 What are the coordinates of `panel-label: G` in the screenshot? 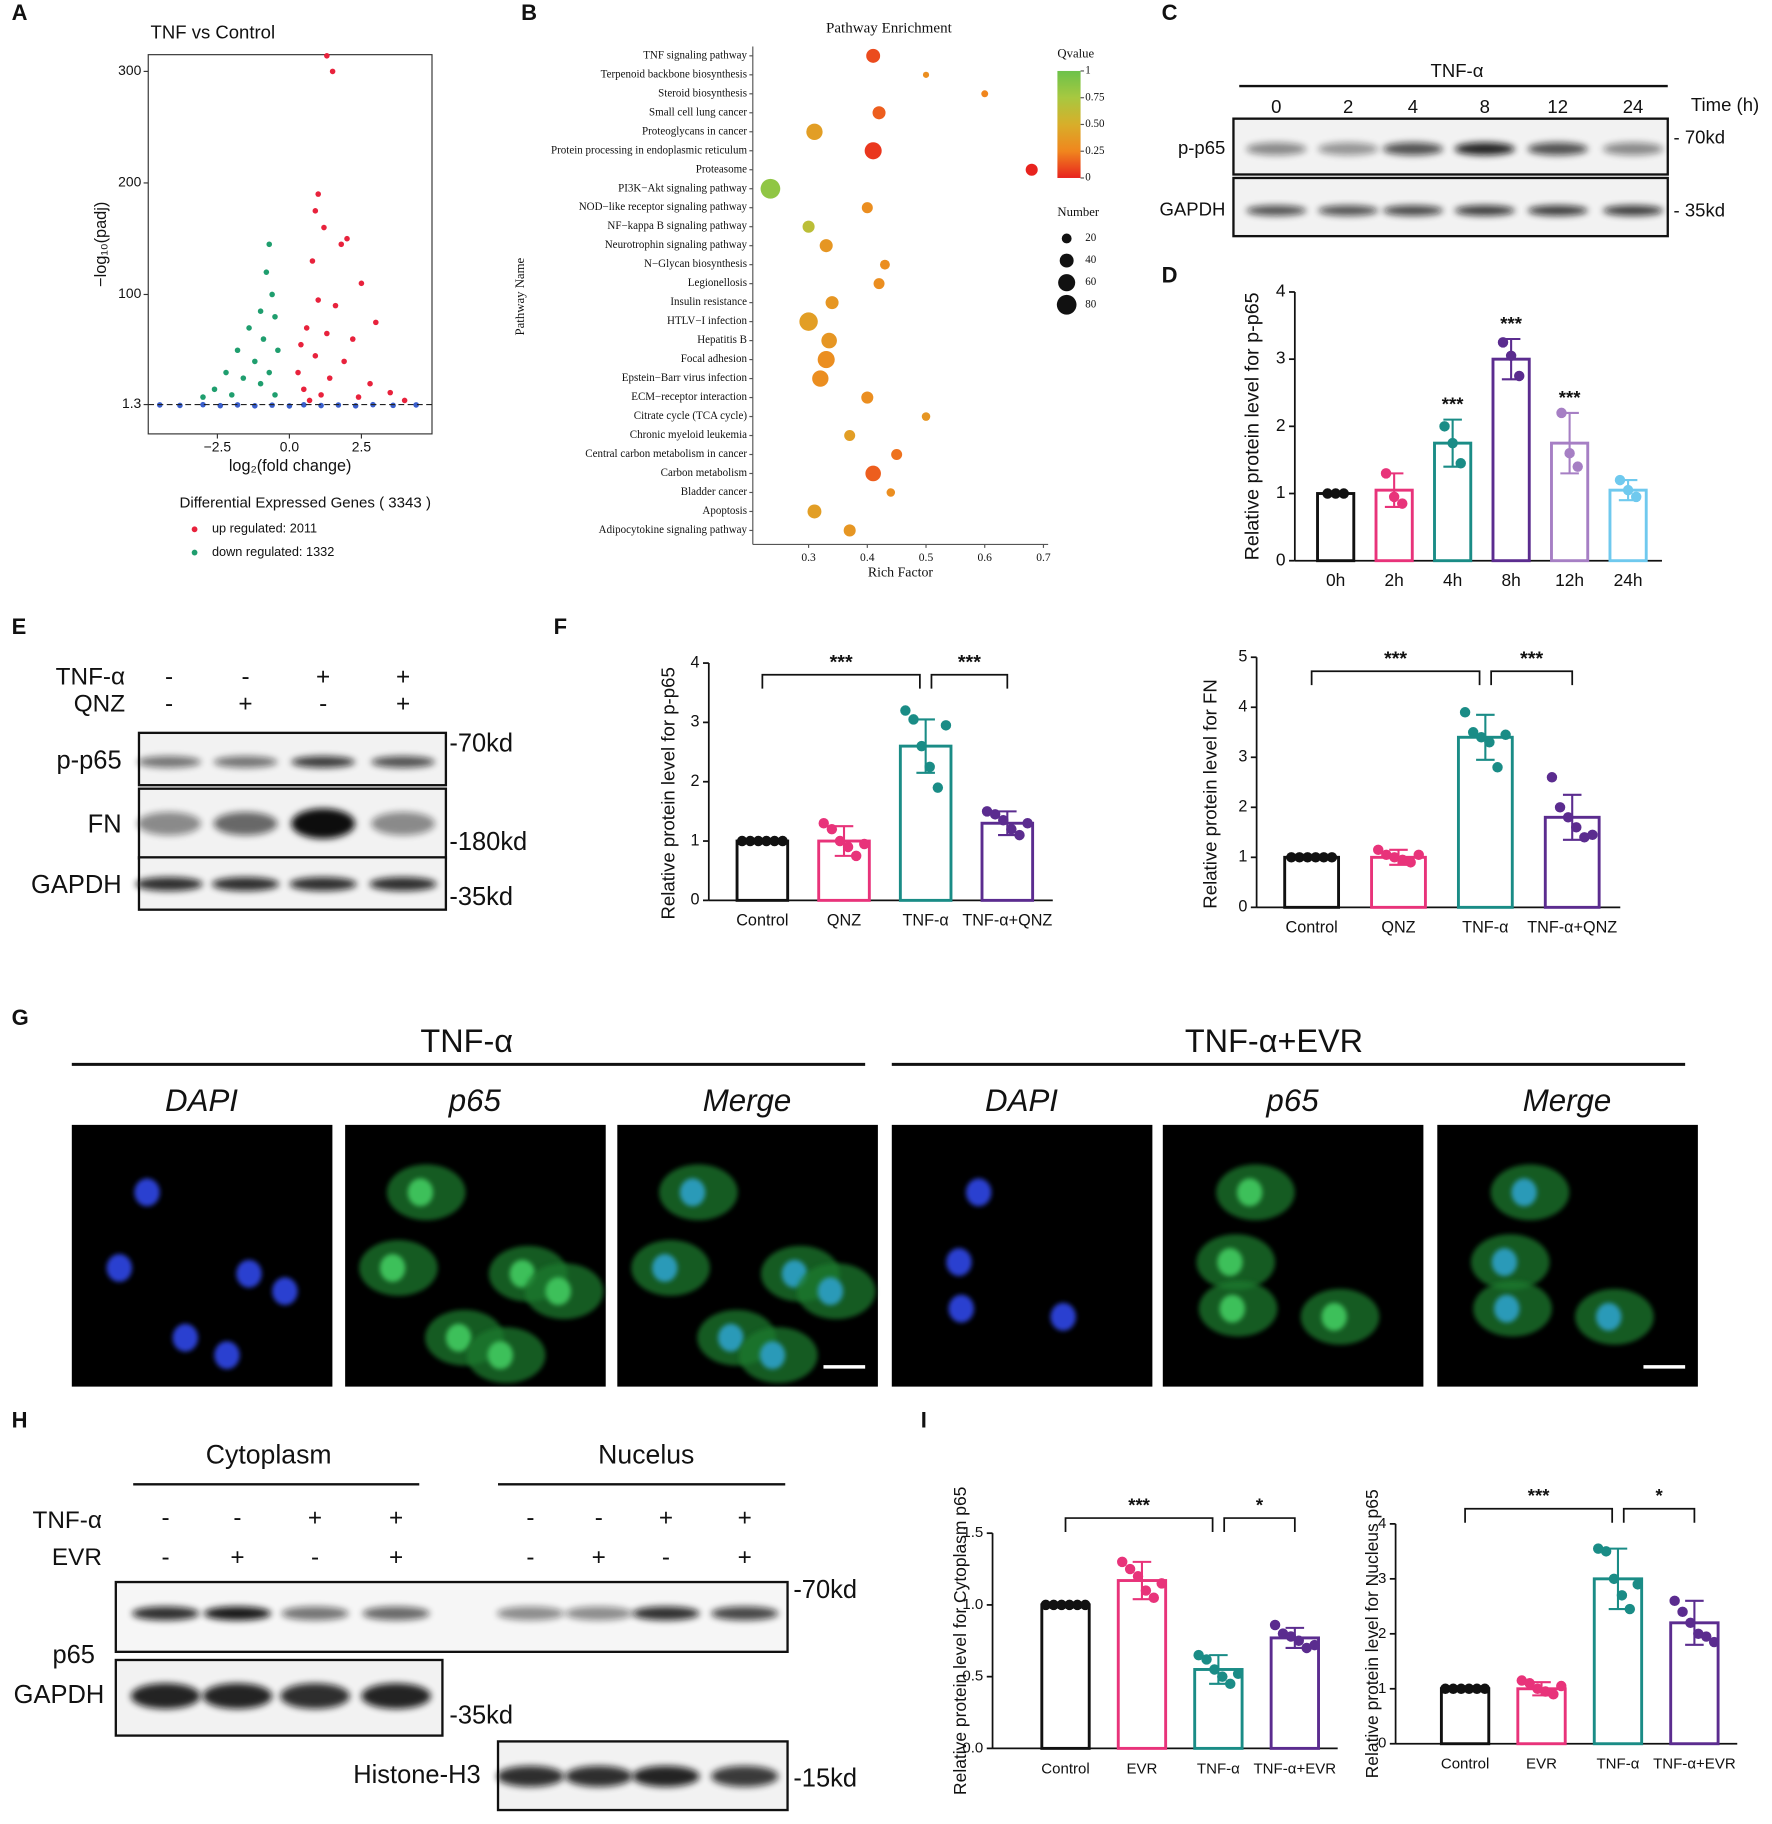 It's located at (20, 1017).